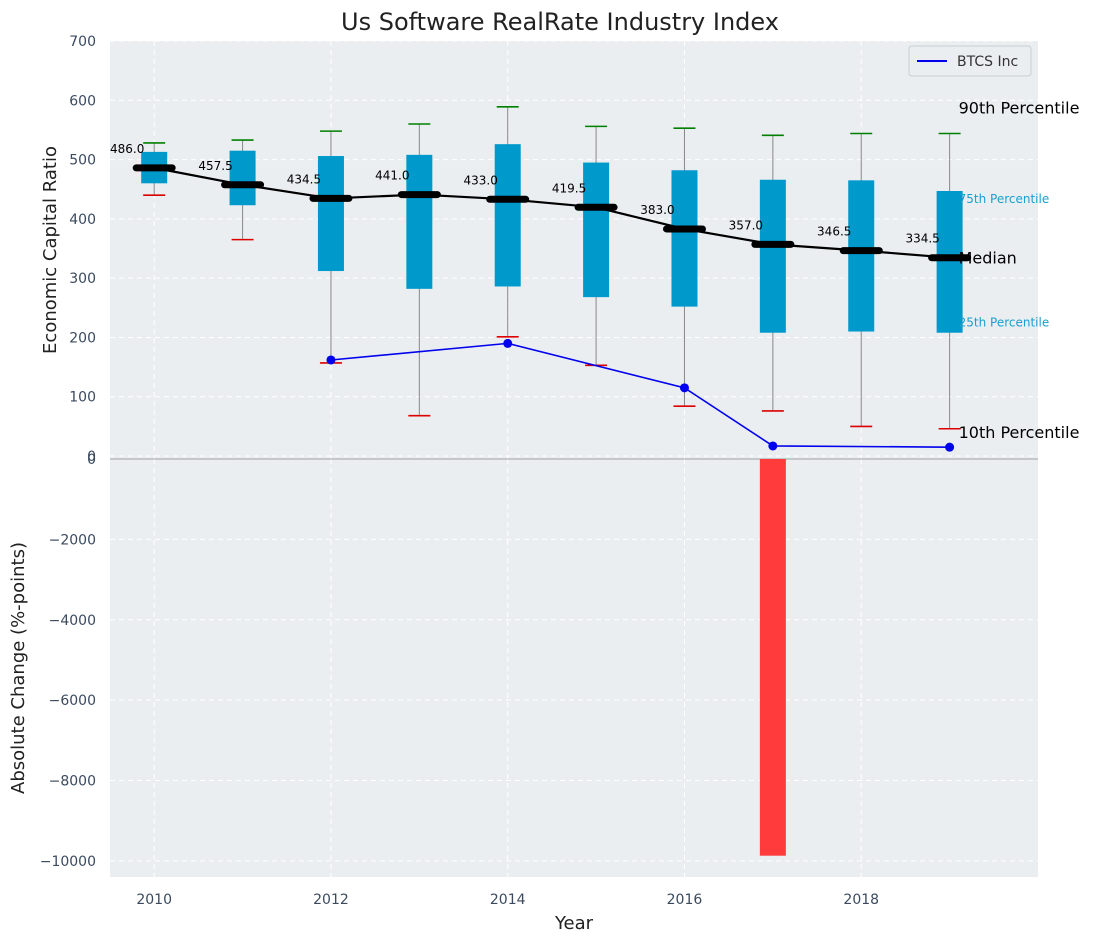  I want to click on median-value-label: 357.0, so click(746, 225).